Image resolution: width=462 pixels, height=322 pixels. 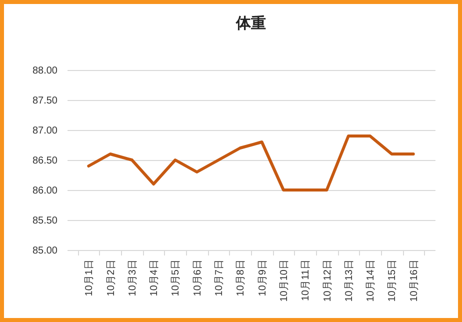 I want to click on x-tick-label: 10月15日, so click(x=392, y=281).